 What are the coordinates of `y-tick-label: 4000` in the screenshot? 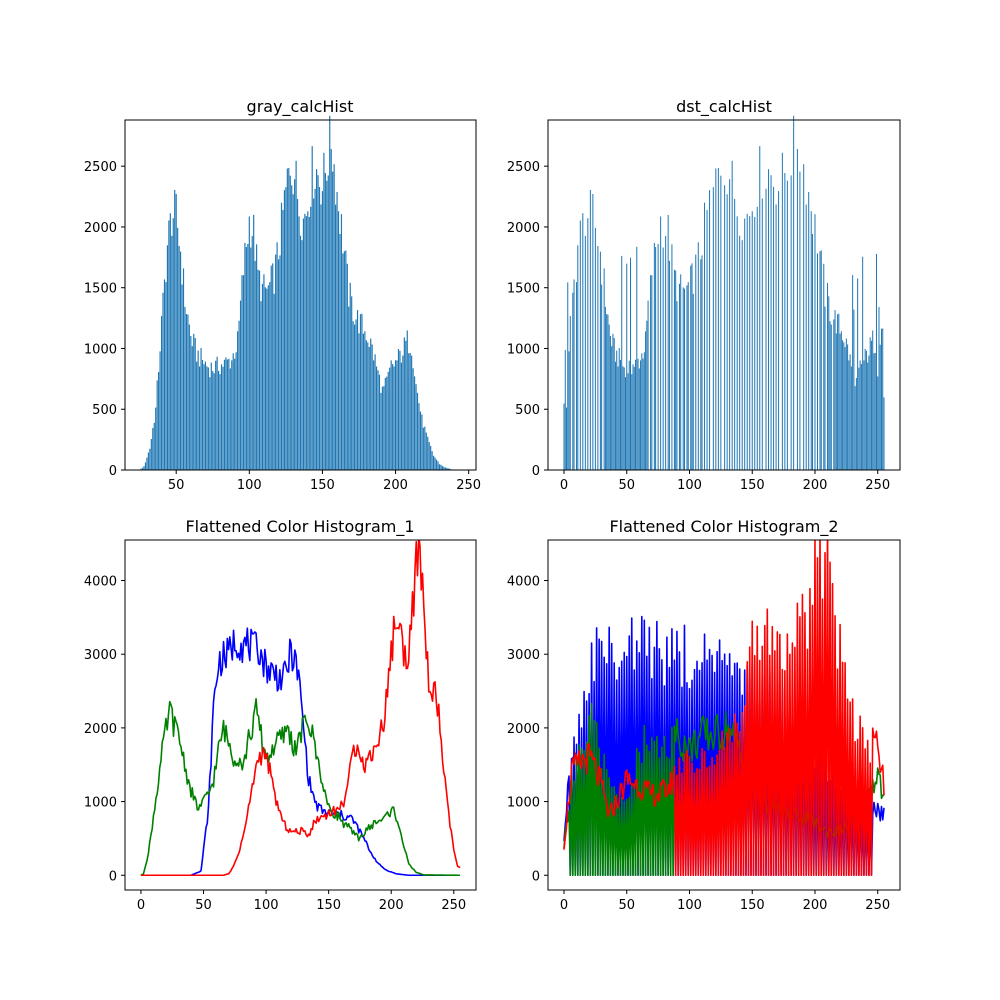 It's located at (100, 582).